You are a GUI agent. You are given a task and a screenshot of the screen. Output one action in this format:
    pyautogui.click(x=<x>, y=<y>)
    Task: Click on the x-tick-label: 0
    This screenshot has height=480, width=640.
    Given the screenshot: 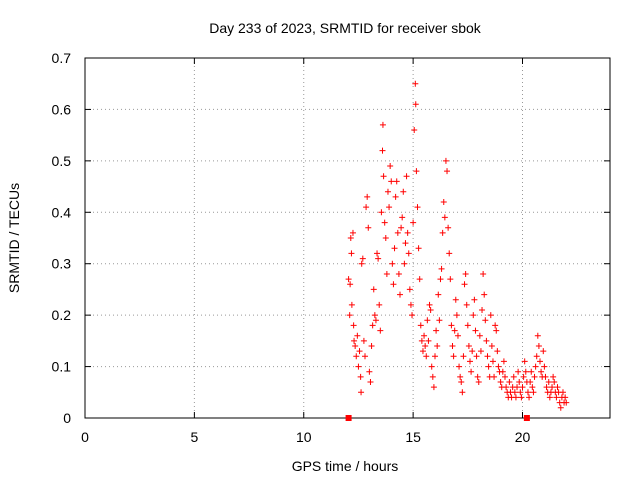 What is the action you would take?
    pyautogui.click(x=85, y=437)
    